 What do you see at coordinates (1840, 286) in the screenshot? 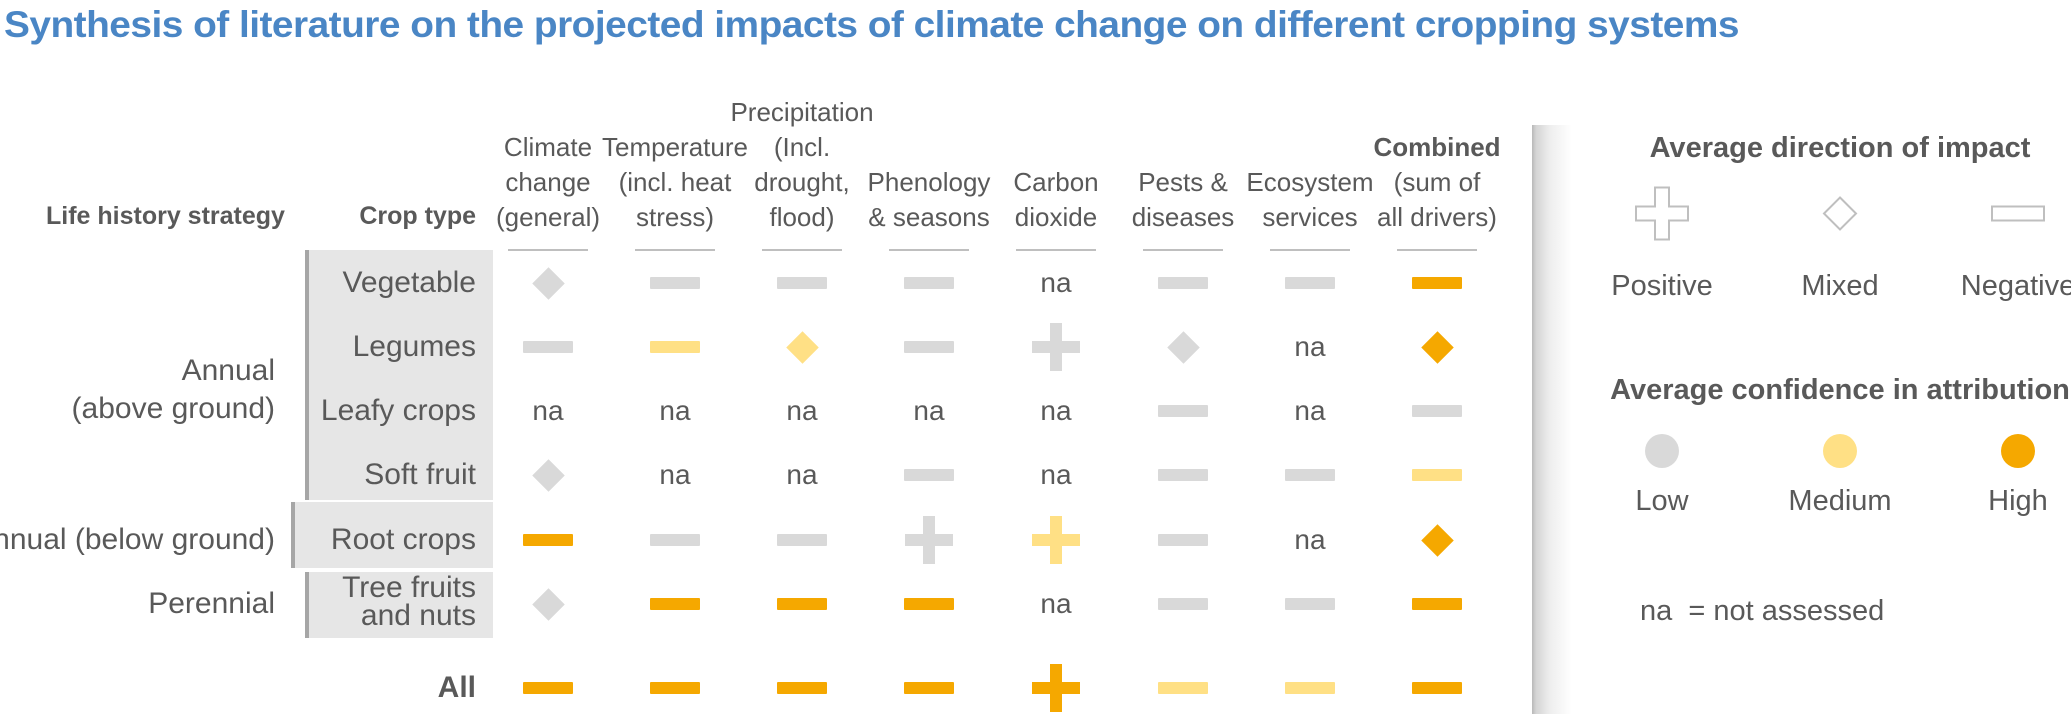
I see `direction-legend-label: Mixed` at bounding box center [1840, 286].